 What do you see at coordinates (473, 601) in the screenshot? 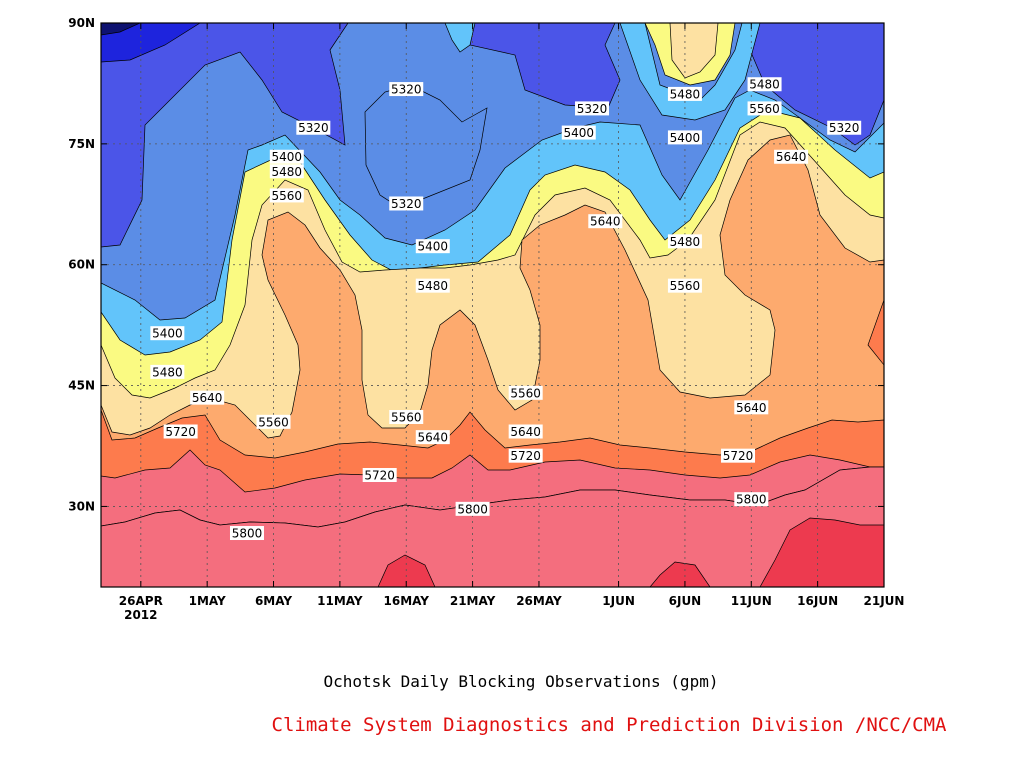
I see `x-tick-label: 21MAY` at bounding box center [473, 601].